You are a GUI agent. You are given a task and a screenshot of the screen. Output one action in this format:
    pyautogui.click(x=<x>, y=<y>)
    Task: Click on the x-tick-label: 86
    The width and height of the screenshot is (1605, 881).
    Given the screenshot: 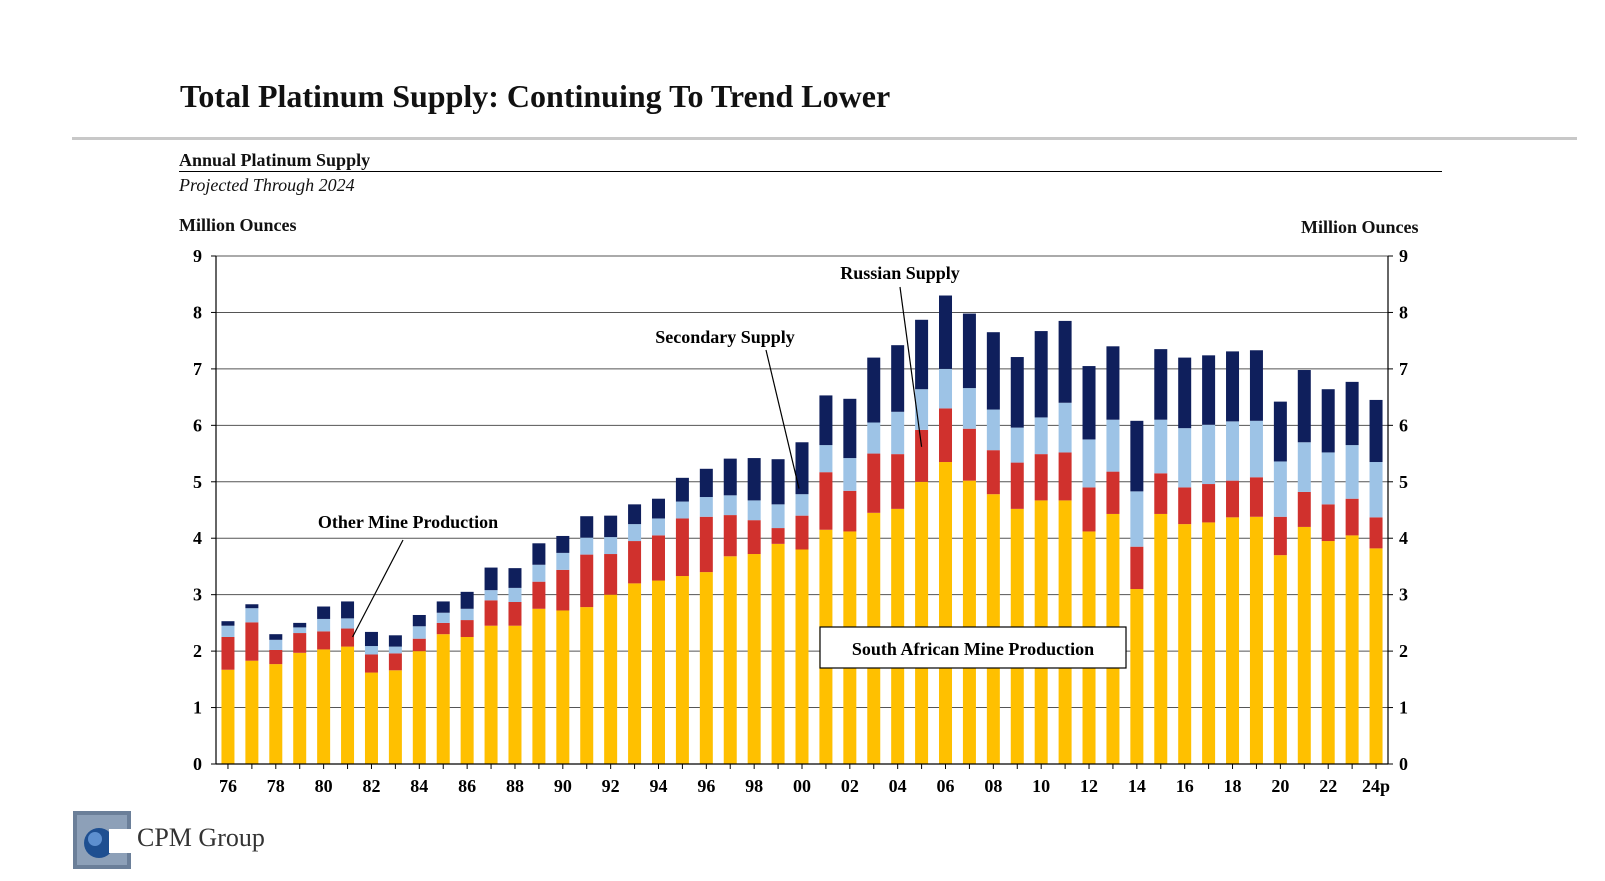 What is the action you would take?
    pyautogui.click(x=467, y=786)
    